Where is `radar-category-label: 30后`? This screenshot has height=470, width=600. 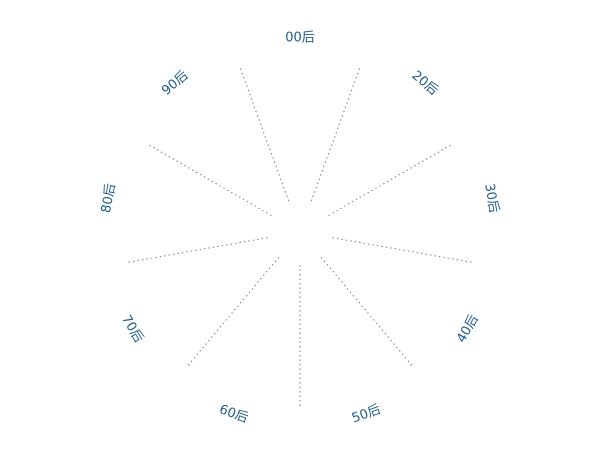
radar-category-label: 30后 is located at coordinates (491, 198).